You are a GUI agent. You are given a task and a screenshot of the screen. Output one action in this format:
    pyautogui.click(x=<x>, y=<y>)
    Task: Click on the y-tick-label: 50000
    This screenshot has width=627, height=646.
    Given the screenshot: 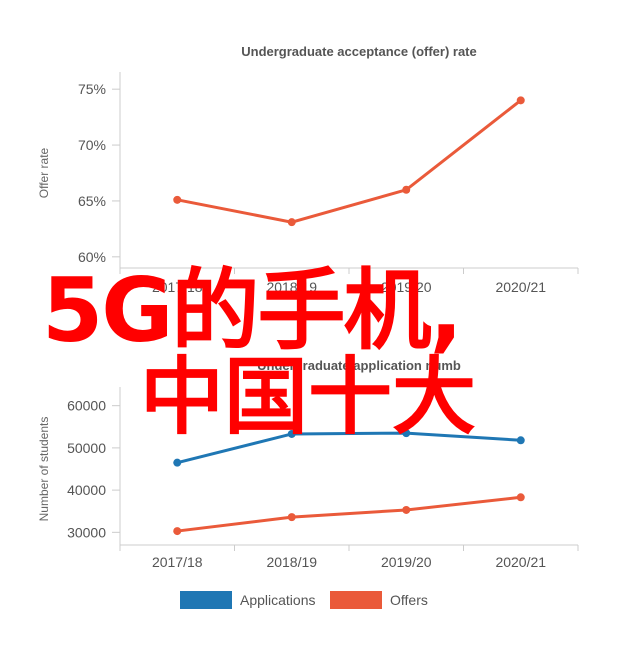 What is the action you would take?
    pyautogui.click(x=86, y=448)
    